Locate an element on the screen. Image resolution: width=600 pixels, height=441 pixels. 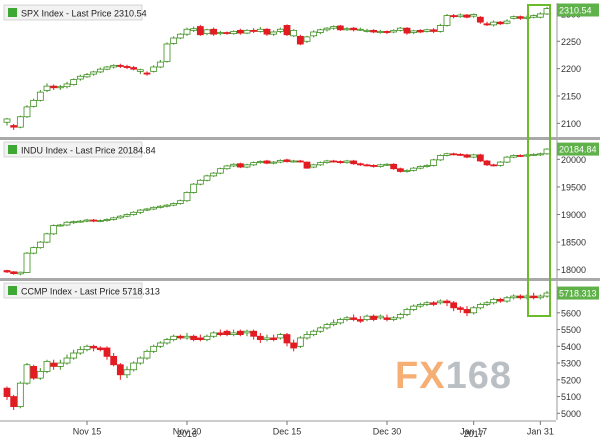
y-tick-label: 18000 is located at coordinates (573, 270).